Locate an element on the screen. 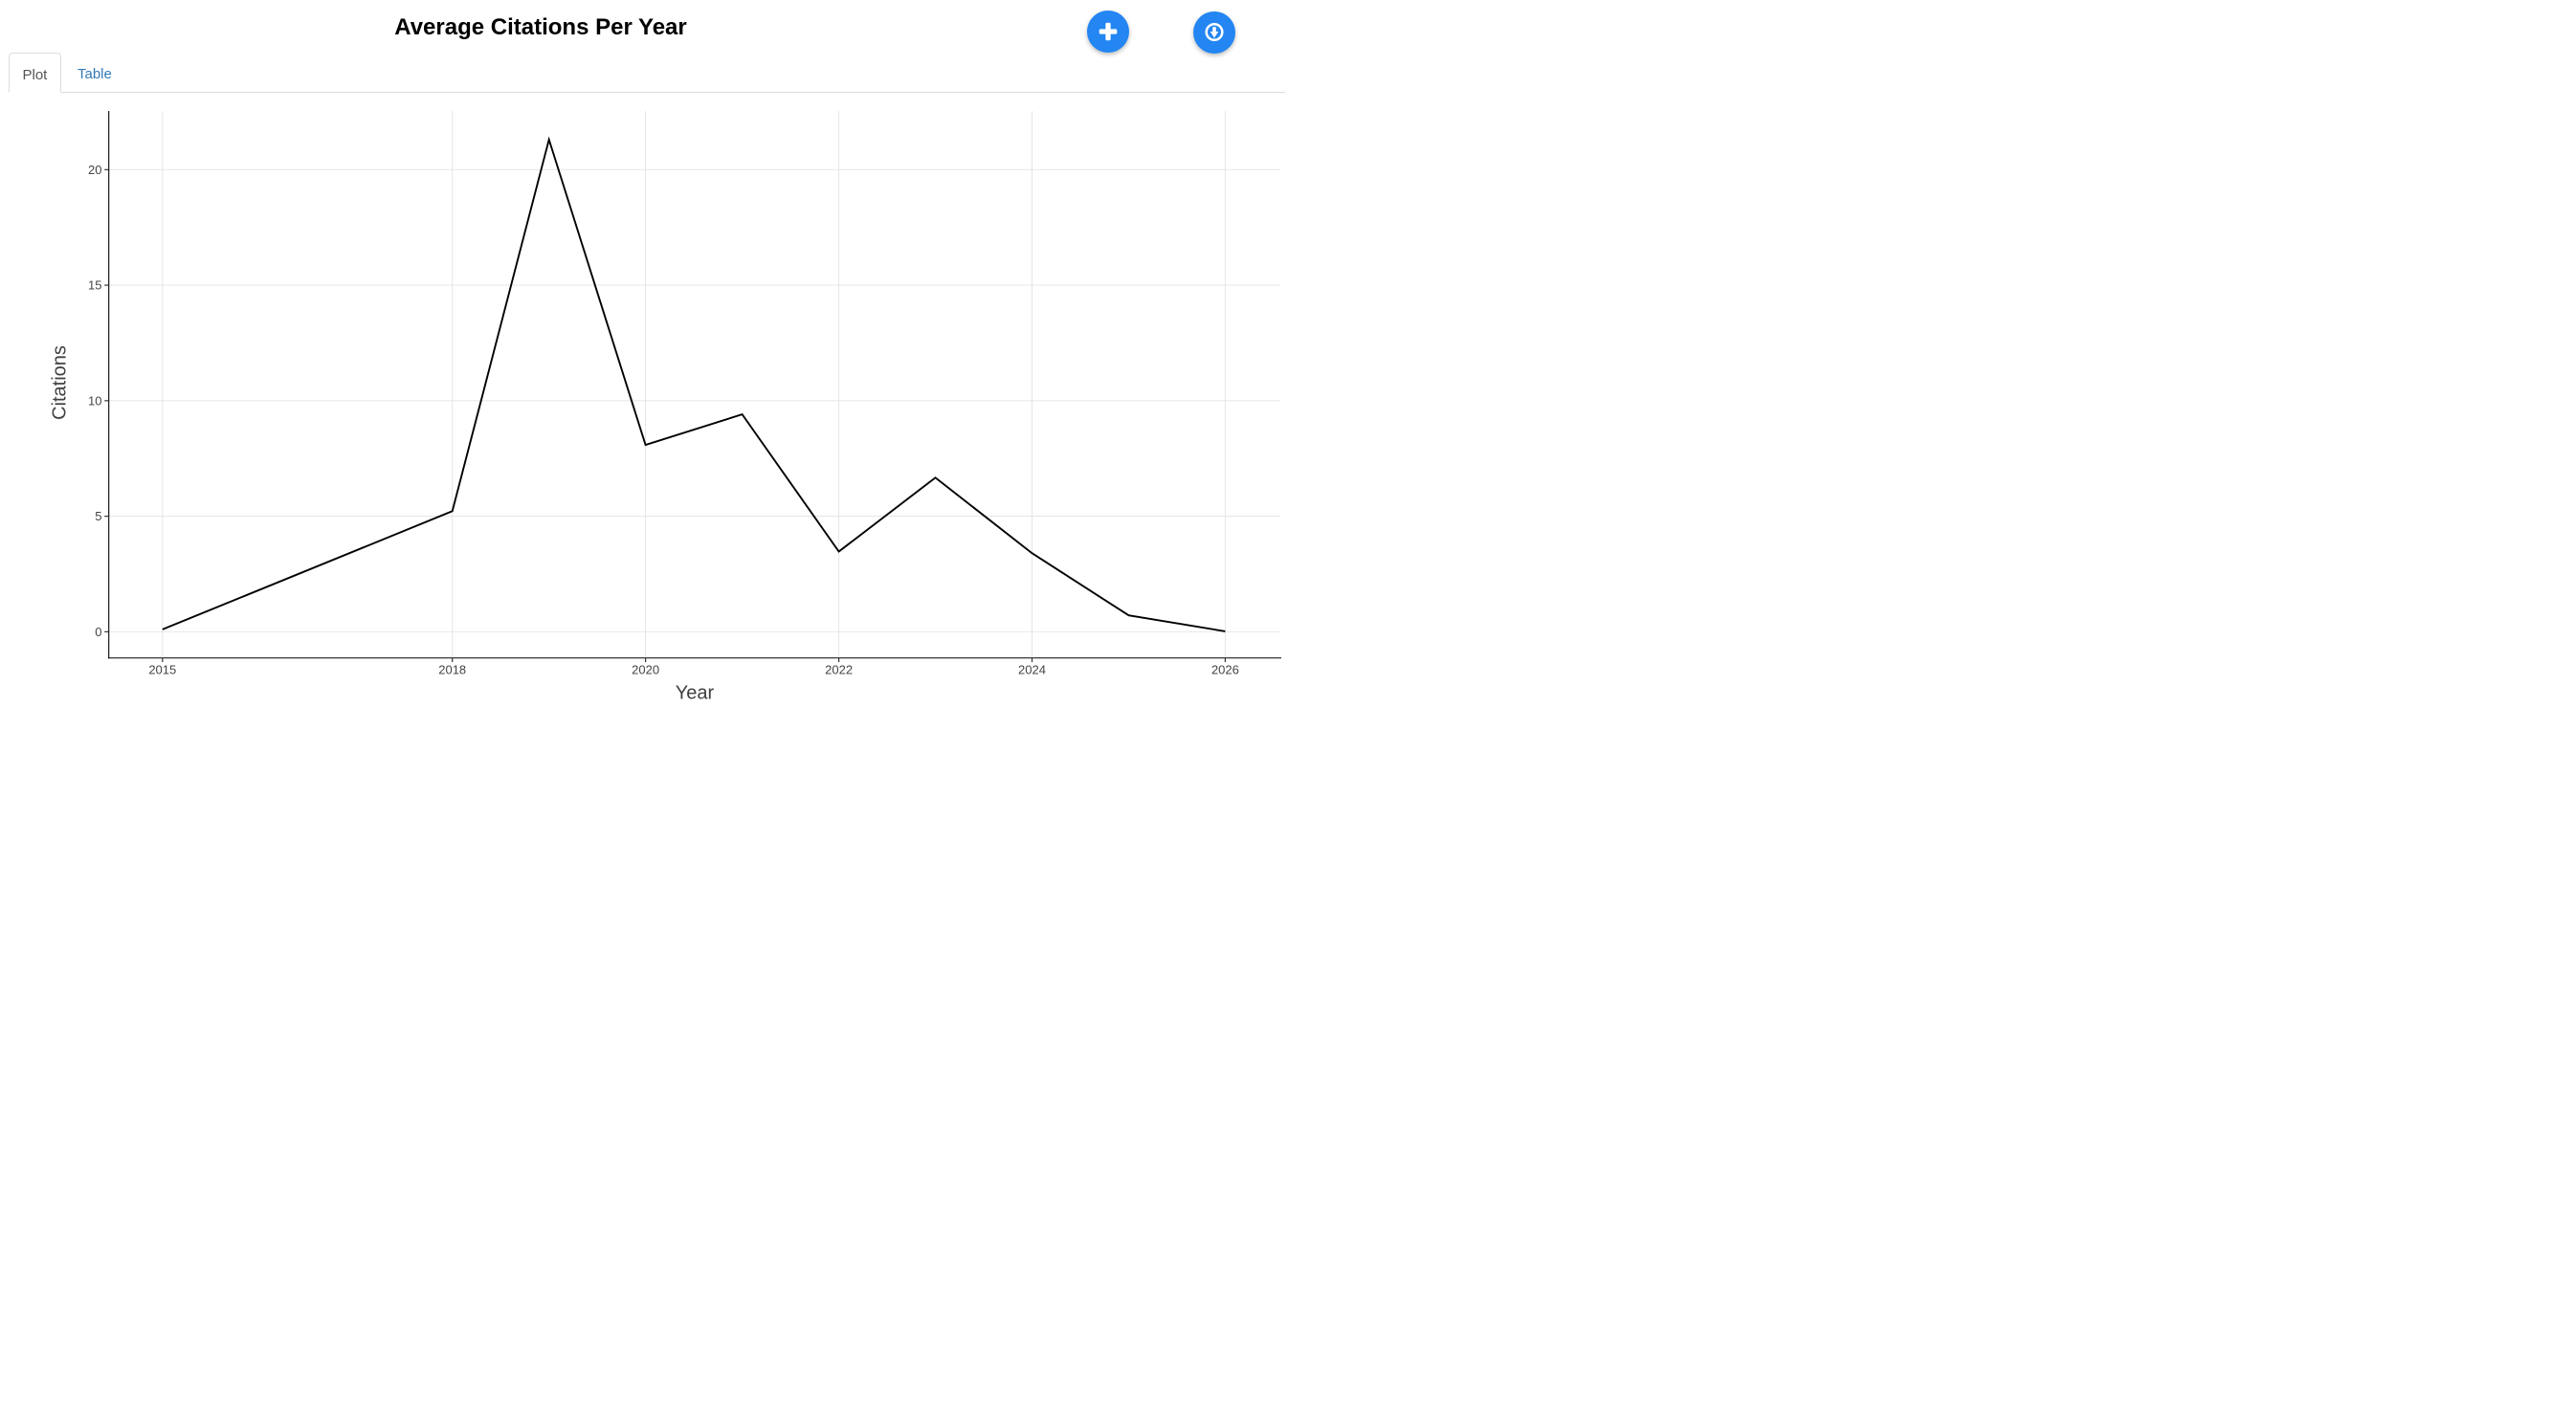 The width and height of the screenshot is (2576, 1414). svg-text: 5 is located at coordinates (98, 516).